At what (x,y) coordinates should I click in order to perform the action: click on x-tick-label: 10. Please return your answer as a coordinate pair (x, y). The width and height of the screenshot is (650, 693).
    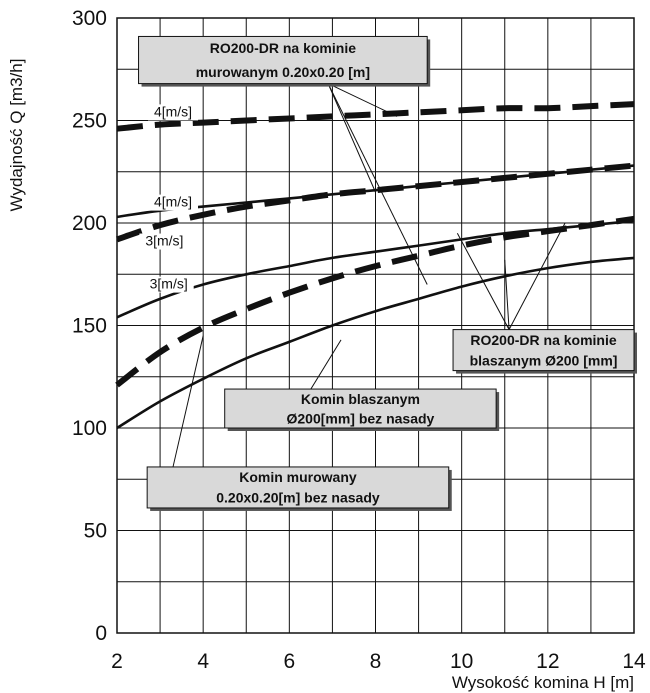
    Looking at the image, I should click on (461, 661).